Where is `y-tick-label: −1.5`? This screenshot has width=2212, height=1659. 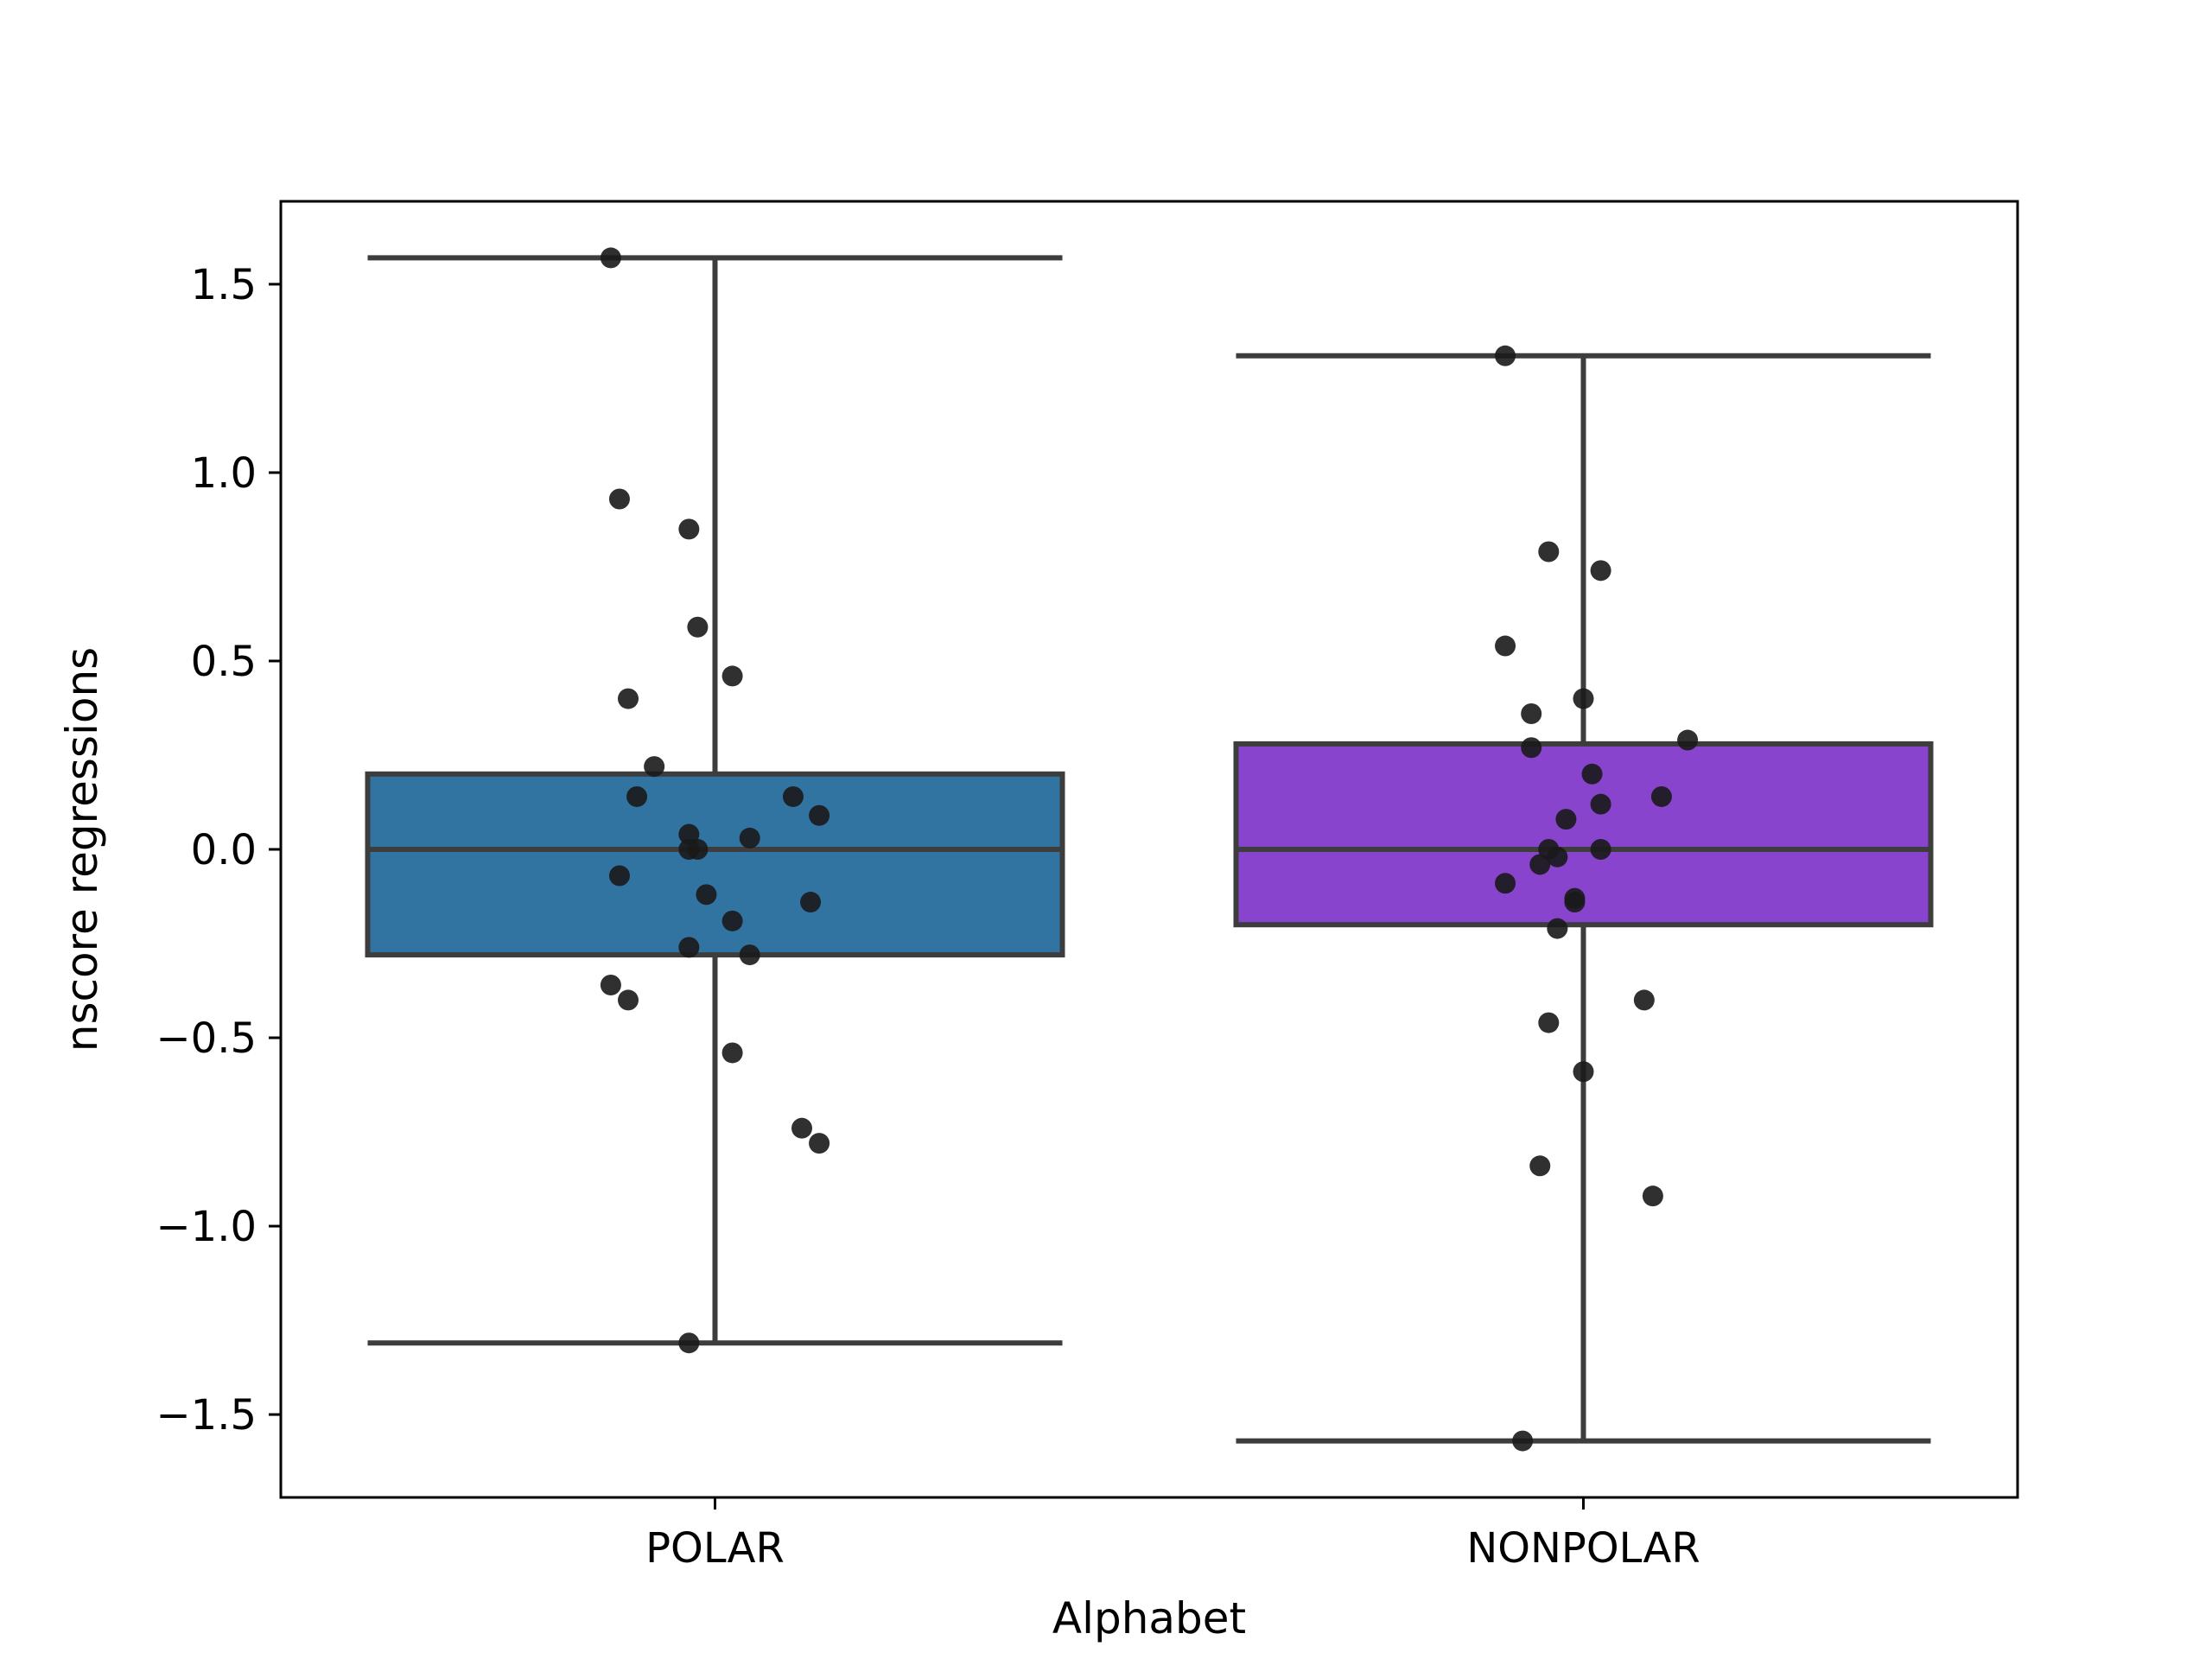 y-tick-label: −1.5 is located at coordinates (206, 1415).